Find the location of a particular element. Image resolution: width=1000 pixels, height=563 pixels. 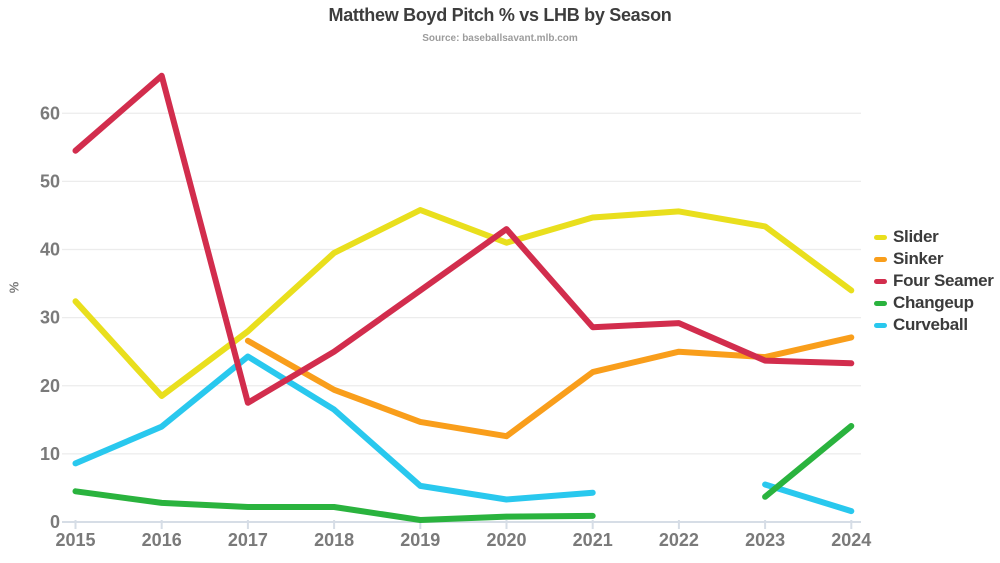

x-tick-label: 2016 is located at coordinates (162, 540).